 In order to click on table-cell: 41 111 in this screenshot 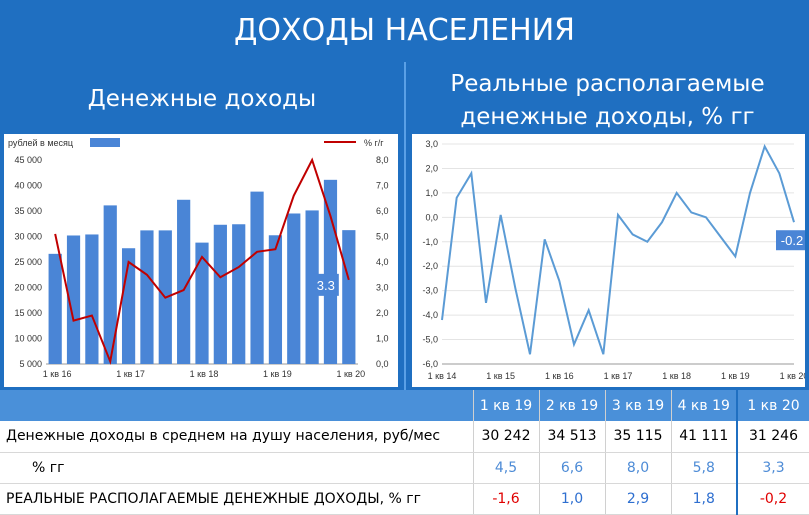, I will do `click(703, 437)`.